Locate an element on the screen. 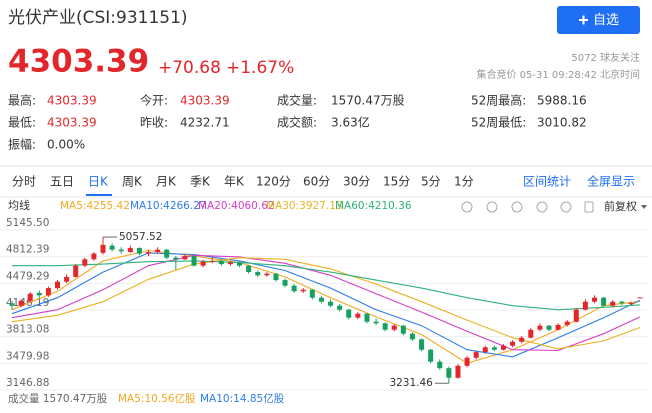 The image size is (652, 413). stat-label: 今开: is located at coordinates (154, 100).